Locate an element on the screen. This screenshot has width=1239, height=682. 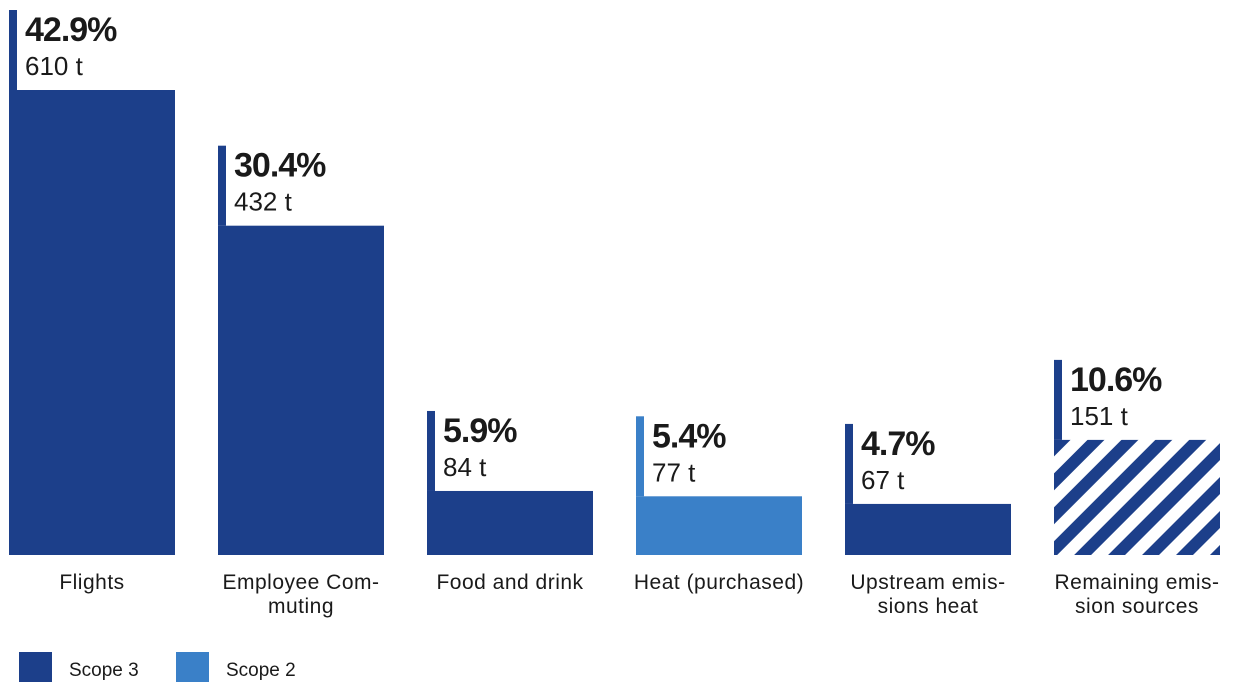
data-label-value: 67 t is located at coordinates (883, 480).